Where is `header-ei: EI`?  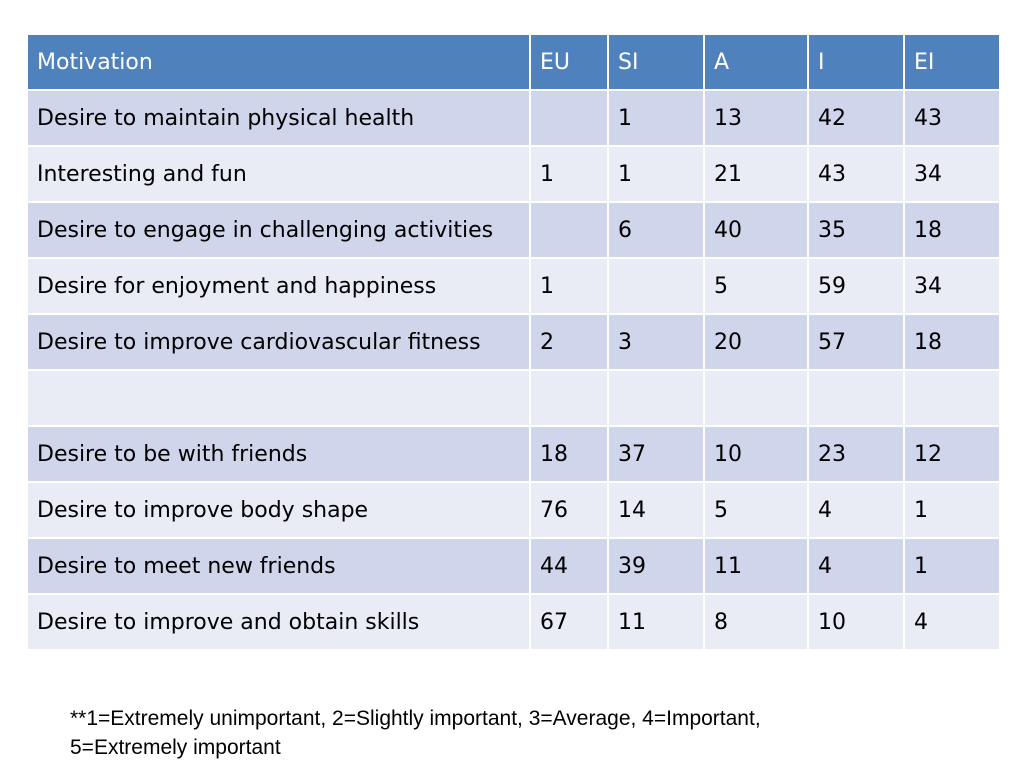 header-ei: EI is located at coordinates (952, 62).